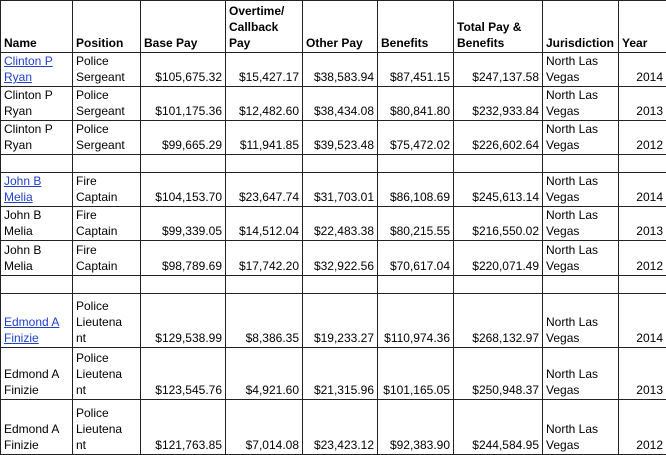 The height and width of the screenshot is (455, 666). I want to click on cell: $21,315.96, so click(340, 374).